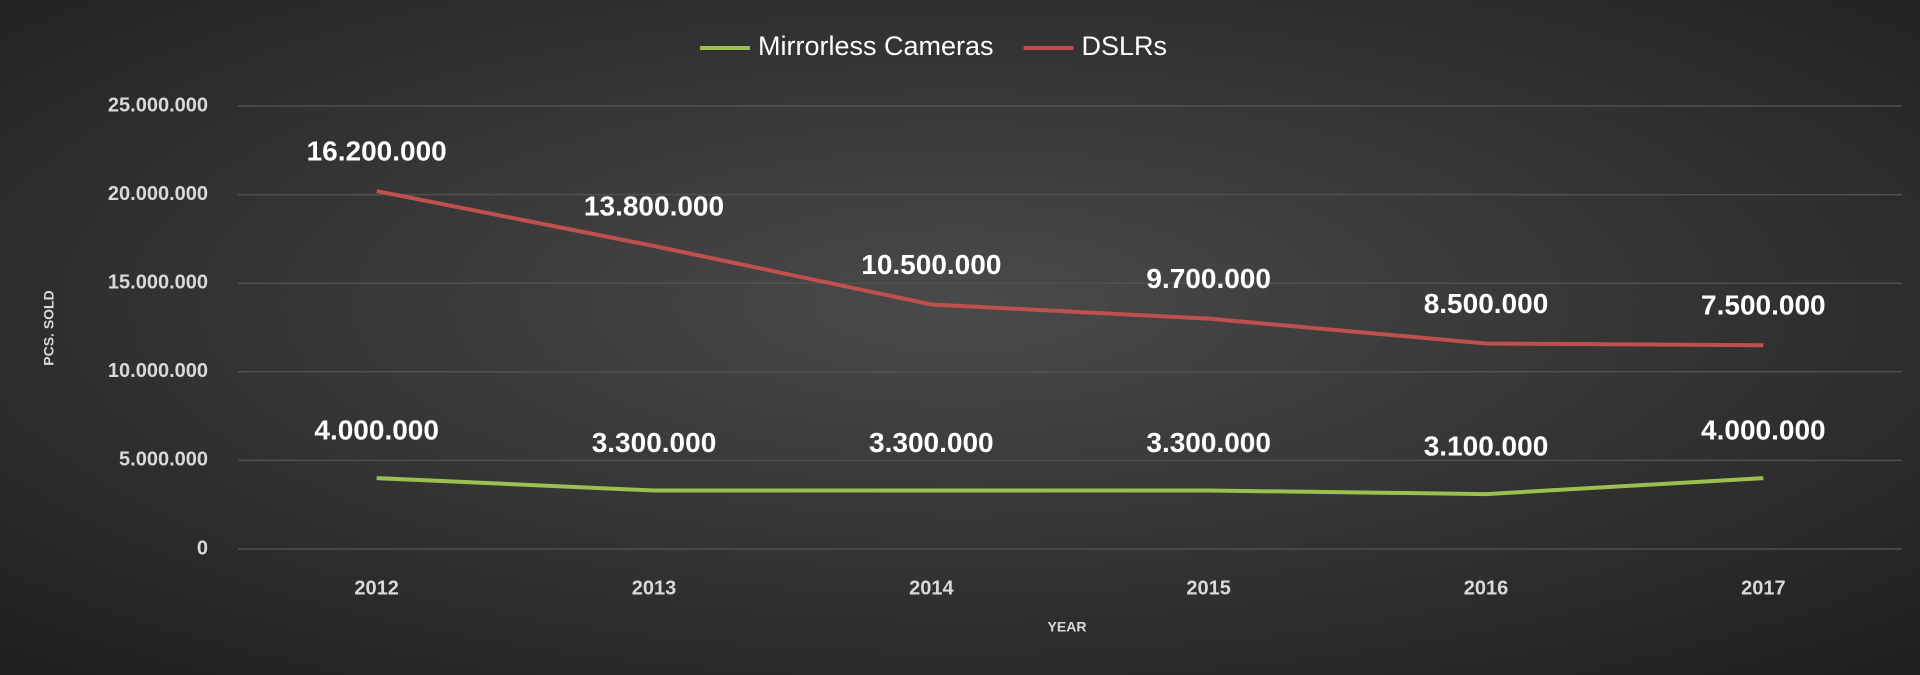 This screenshot has height=675, width=1920. What do you see at coordinates (931, 264) in the screenshot?
I see `data-label: 10.500.000` at bounding box center [931, 264].